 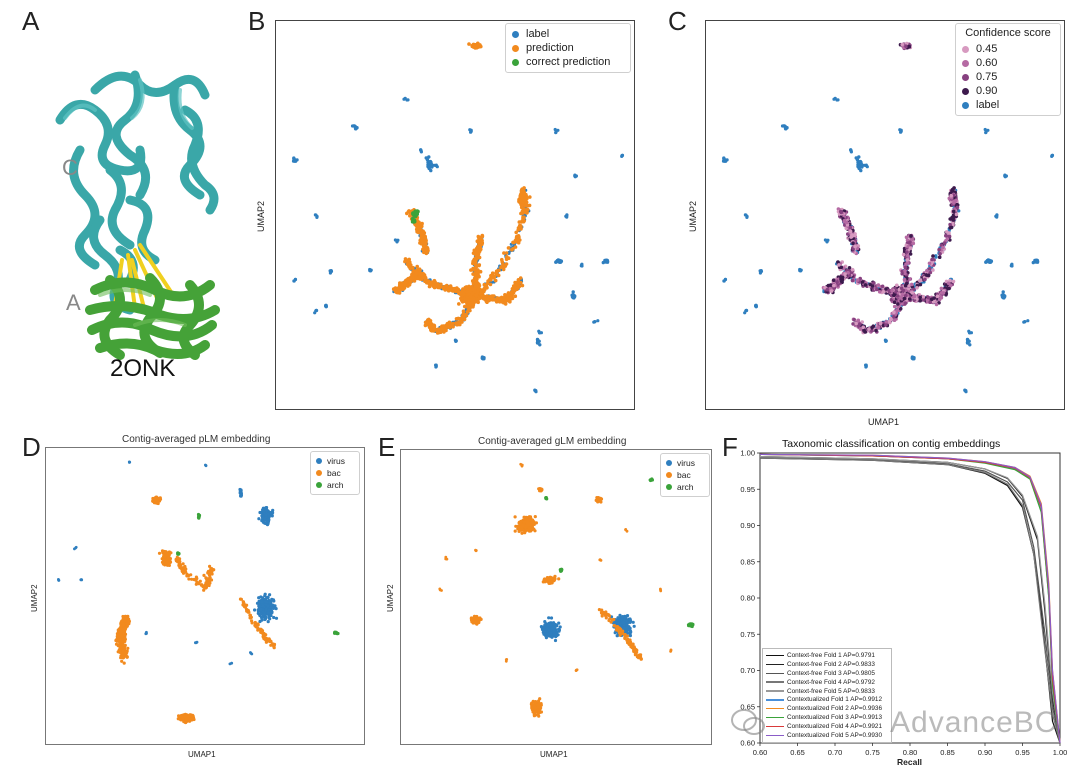 What do you see at coordinates (987, 63) in the screenshot?
I see `legend-label: 0.60` at bounding box center [987, 63].